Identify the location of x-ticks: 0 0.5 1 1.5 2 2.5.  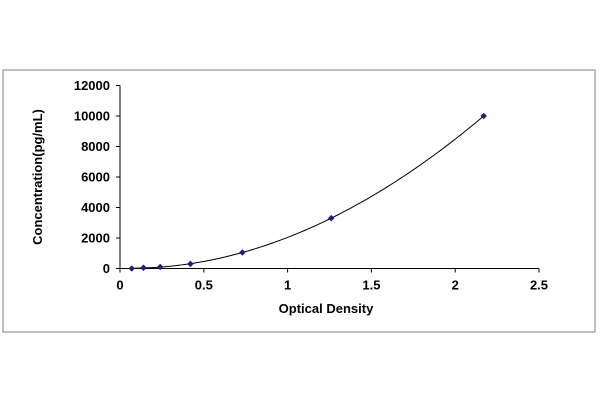
(332, 280).